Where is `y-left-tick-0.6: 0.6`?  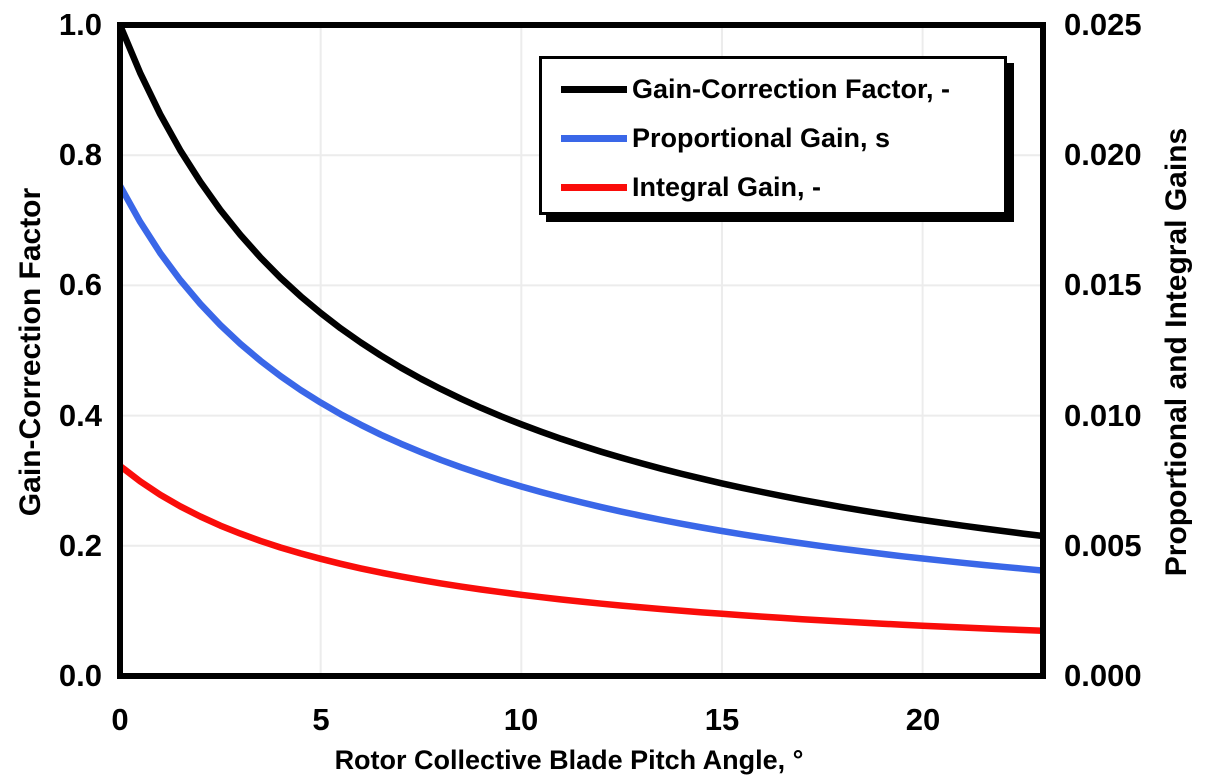
y-left-tick-0.6: 0.6 is located at coordinates (80, 284).